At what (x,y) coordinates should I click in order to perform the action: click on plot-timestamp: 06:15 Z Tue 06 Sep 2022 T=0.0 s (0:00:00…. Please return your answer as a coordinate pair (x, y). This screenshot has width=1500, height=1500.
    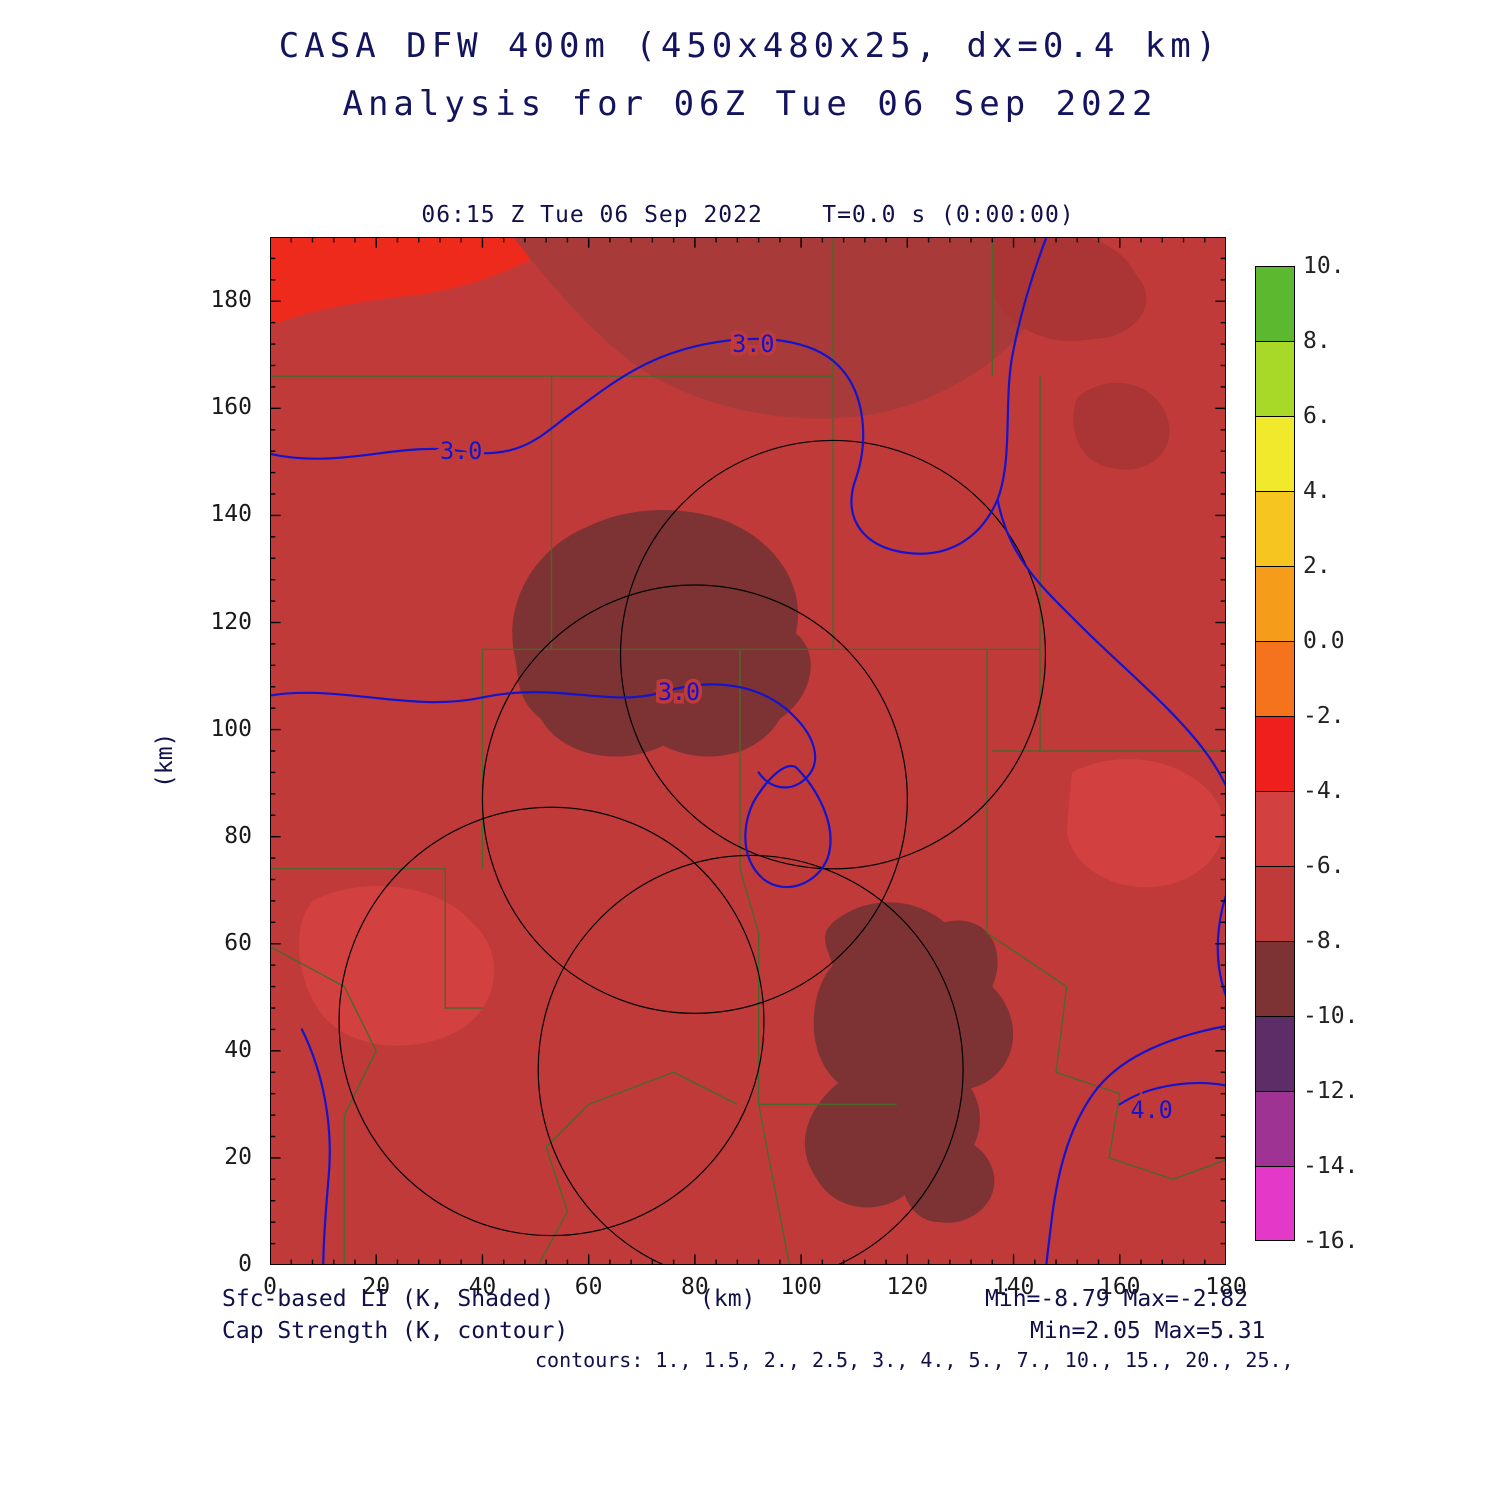
    Looking at the image, I should click on (748, 215).